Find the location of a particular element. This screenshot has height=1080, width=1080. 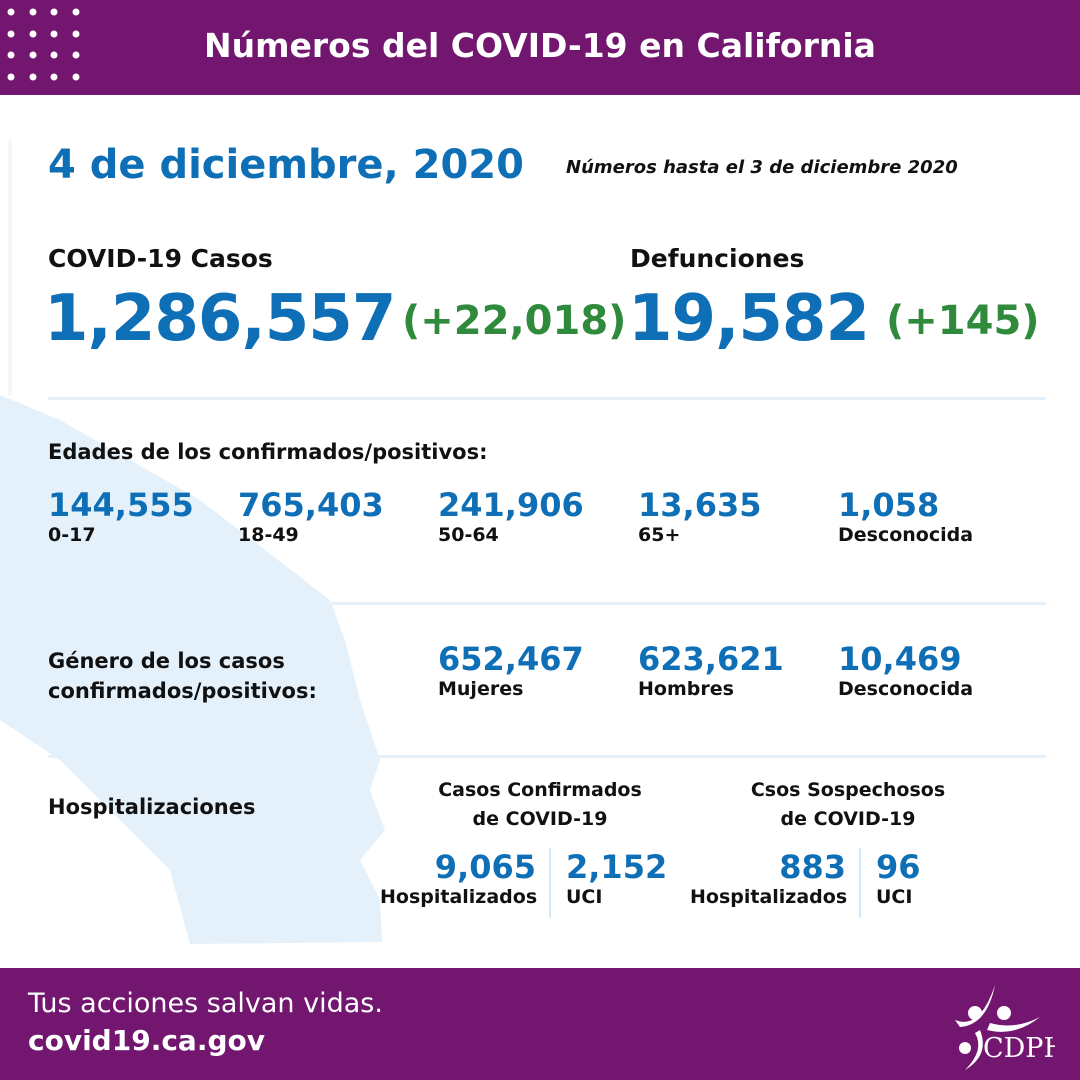

suspected-title-line: Csos Sospechosos is located at coordinates (848, 790).